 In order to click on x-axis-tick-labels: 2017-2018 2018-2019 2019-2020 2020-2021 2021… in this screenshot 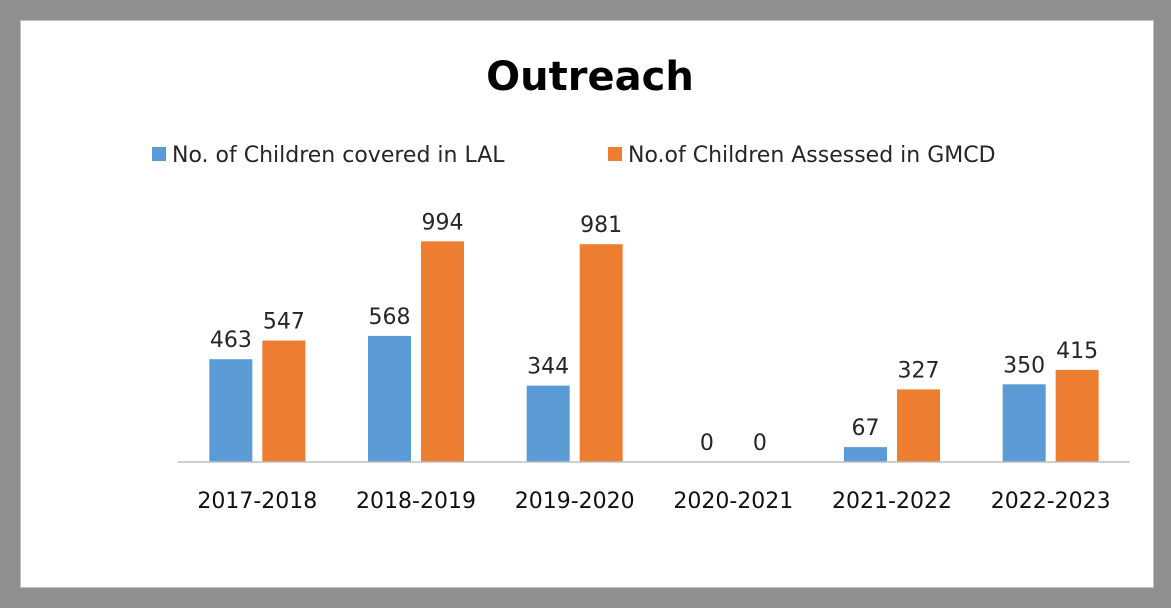, I will do `click(653, 501)`.